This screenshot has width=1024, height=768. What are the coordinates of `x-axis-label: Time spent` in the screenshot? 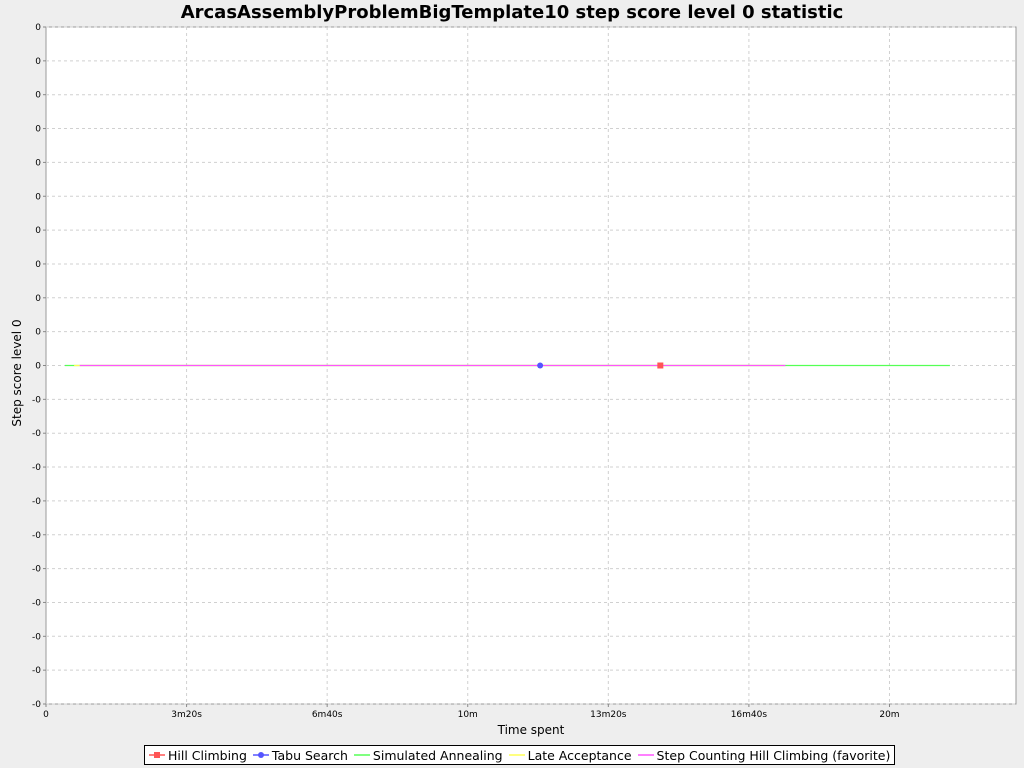 It's located at (531, 730).